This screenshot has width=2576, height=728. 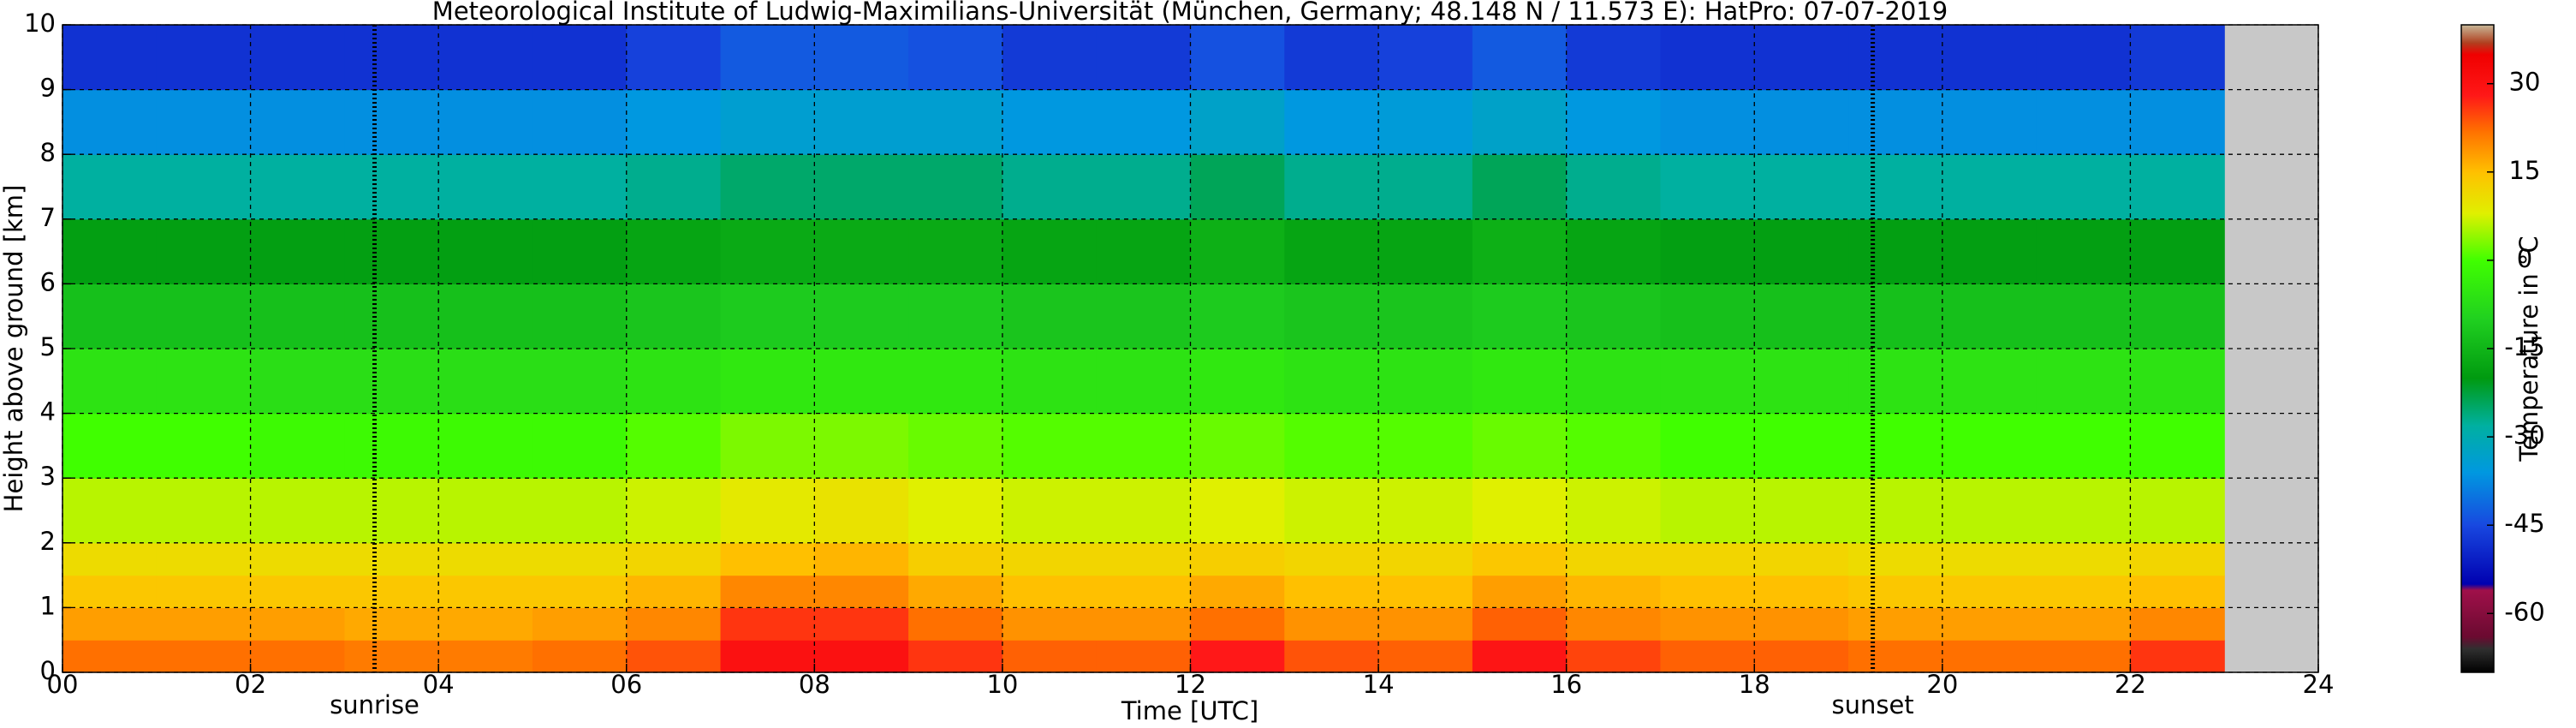 I want to click on y-tick-label: 1, so click(x=48, y=605).